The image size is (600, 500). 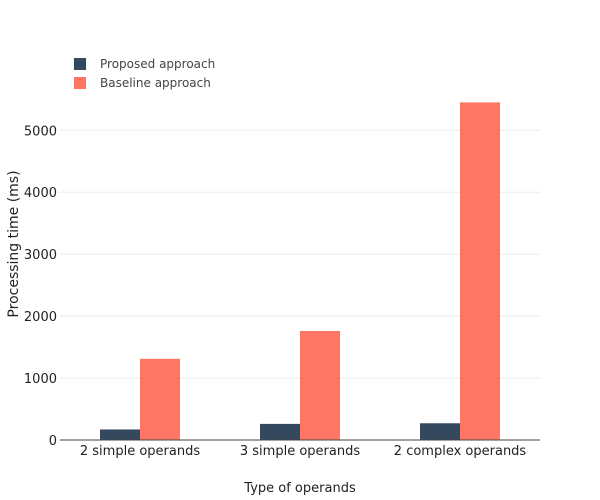 I want to click on x-tick-label: 2 complex operands, so click(x=460, y=451).